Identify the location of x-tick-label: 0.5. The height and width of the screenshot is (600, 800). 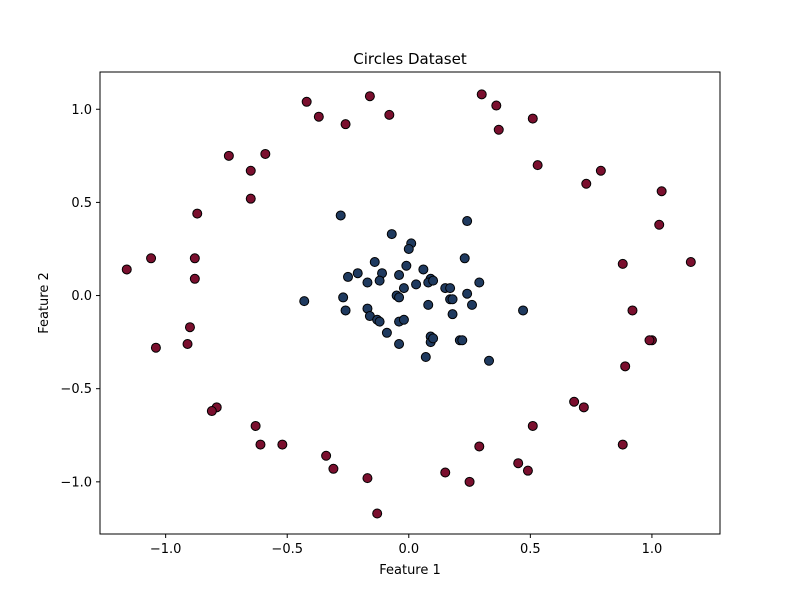
(530, 549).